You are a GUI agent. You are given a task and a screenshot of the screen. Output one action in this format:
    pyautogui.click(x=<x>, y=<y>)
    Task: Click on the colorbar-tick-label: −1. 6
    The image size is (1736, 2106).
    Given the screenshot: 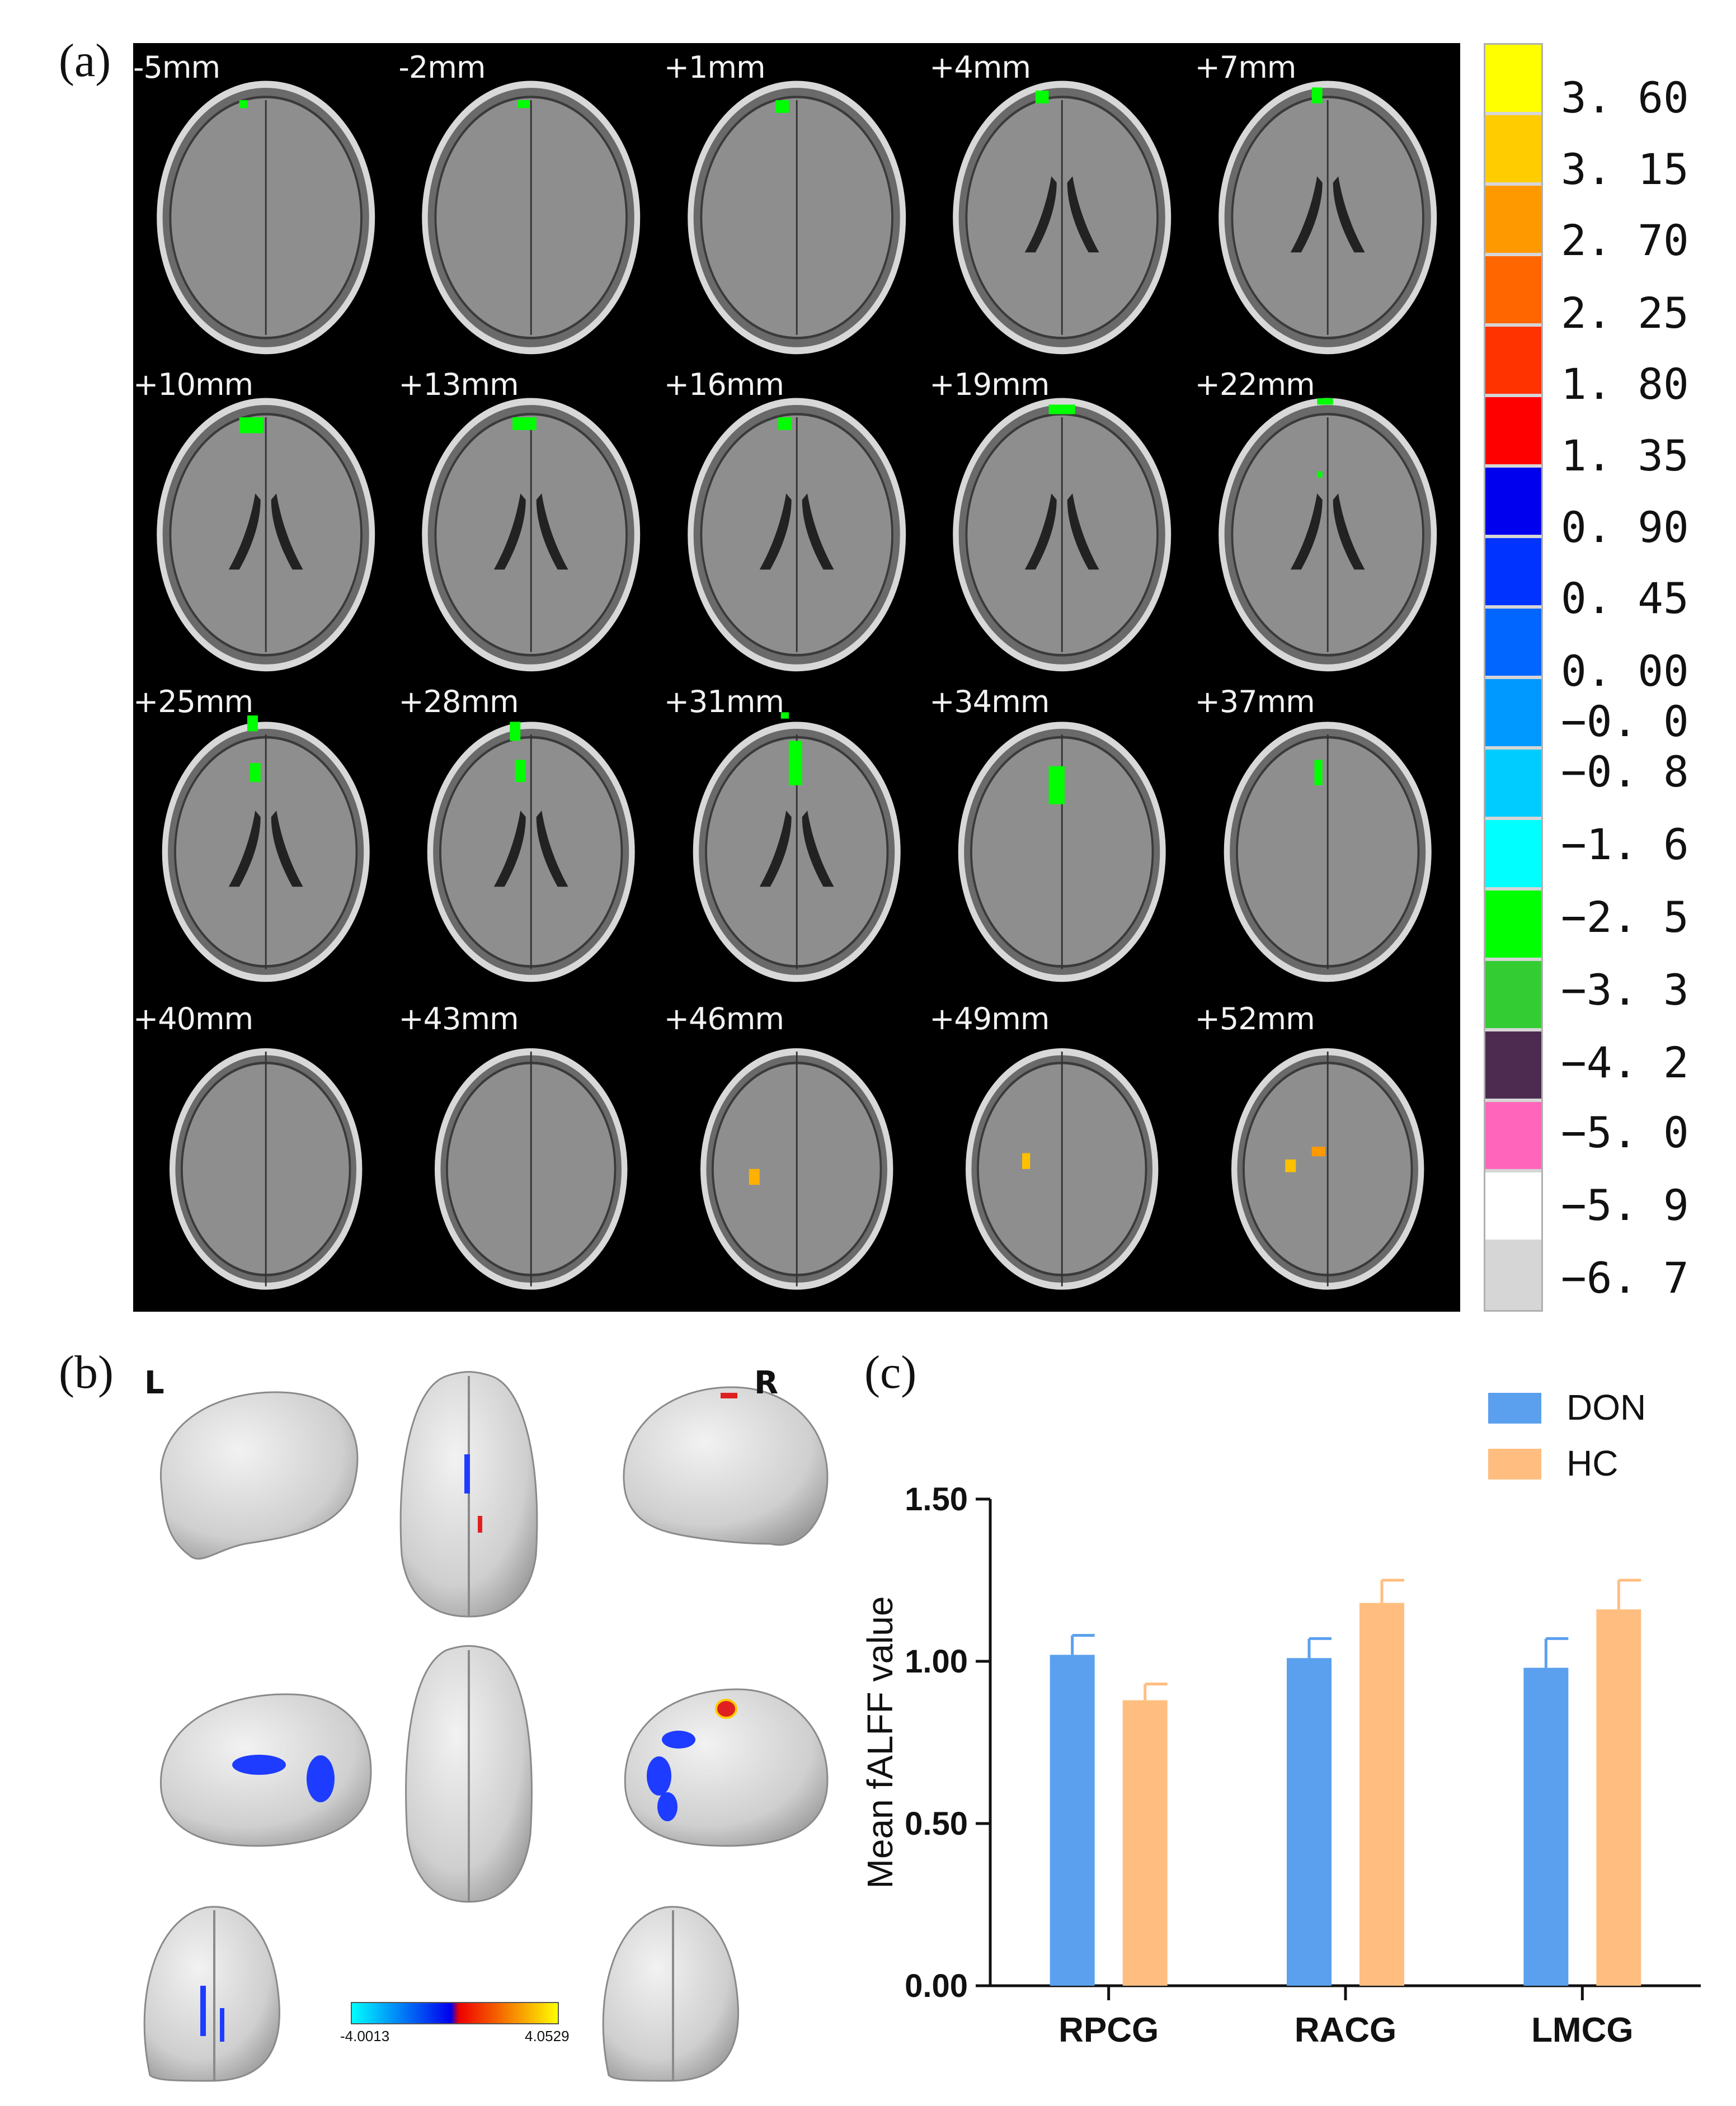 What is the action you would take?
    pyautogui.click(x=1625, y=844)
    